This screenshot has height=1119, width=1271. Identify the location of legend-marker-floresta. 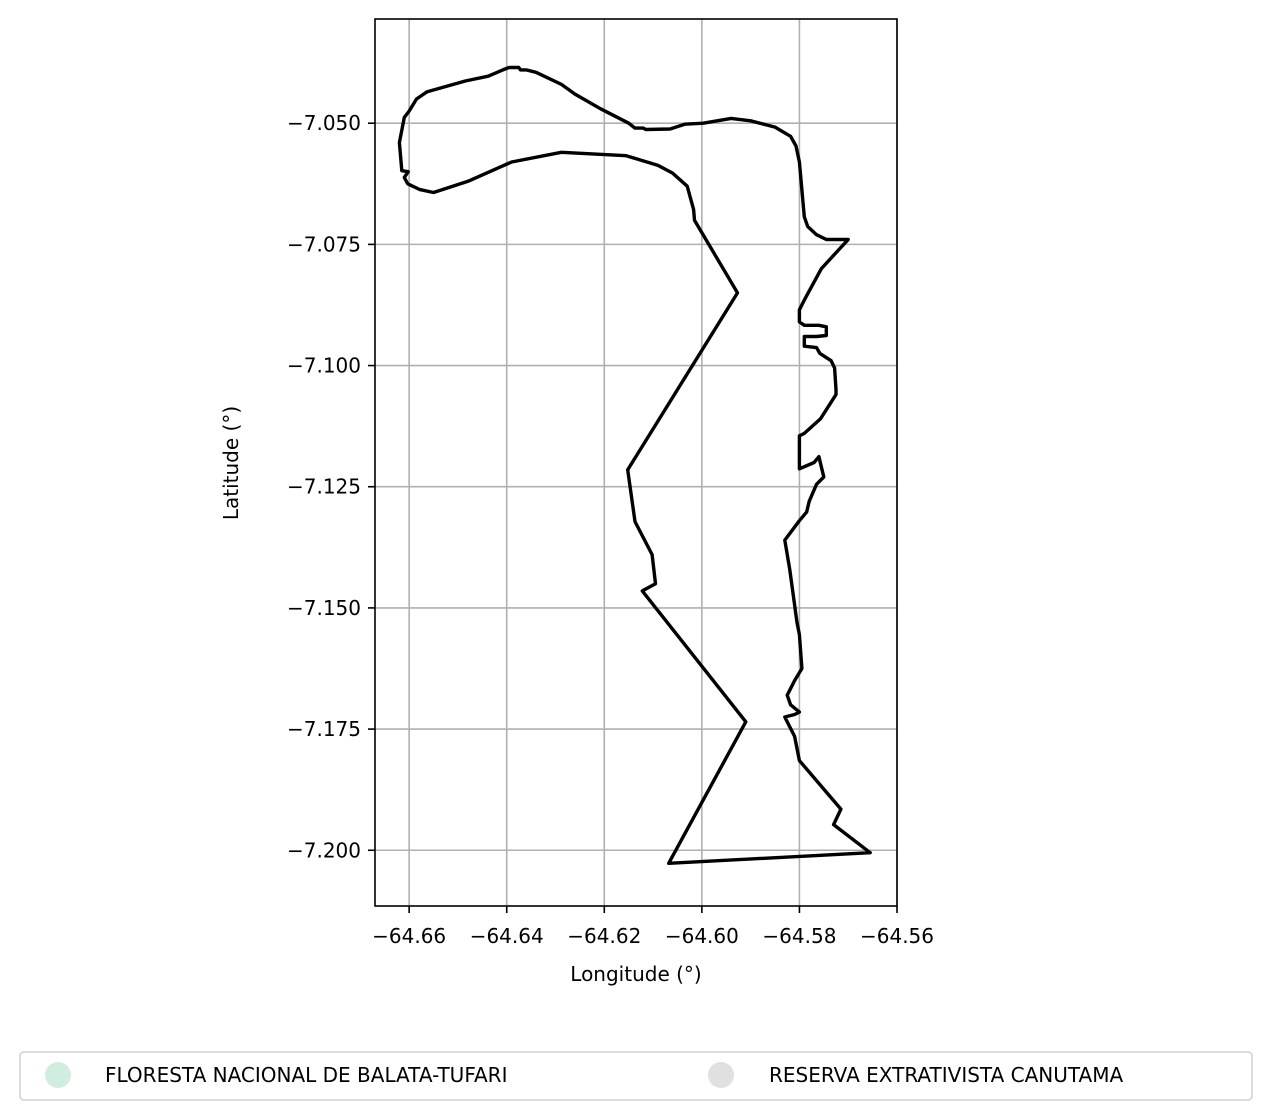
(58, 1075).